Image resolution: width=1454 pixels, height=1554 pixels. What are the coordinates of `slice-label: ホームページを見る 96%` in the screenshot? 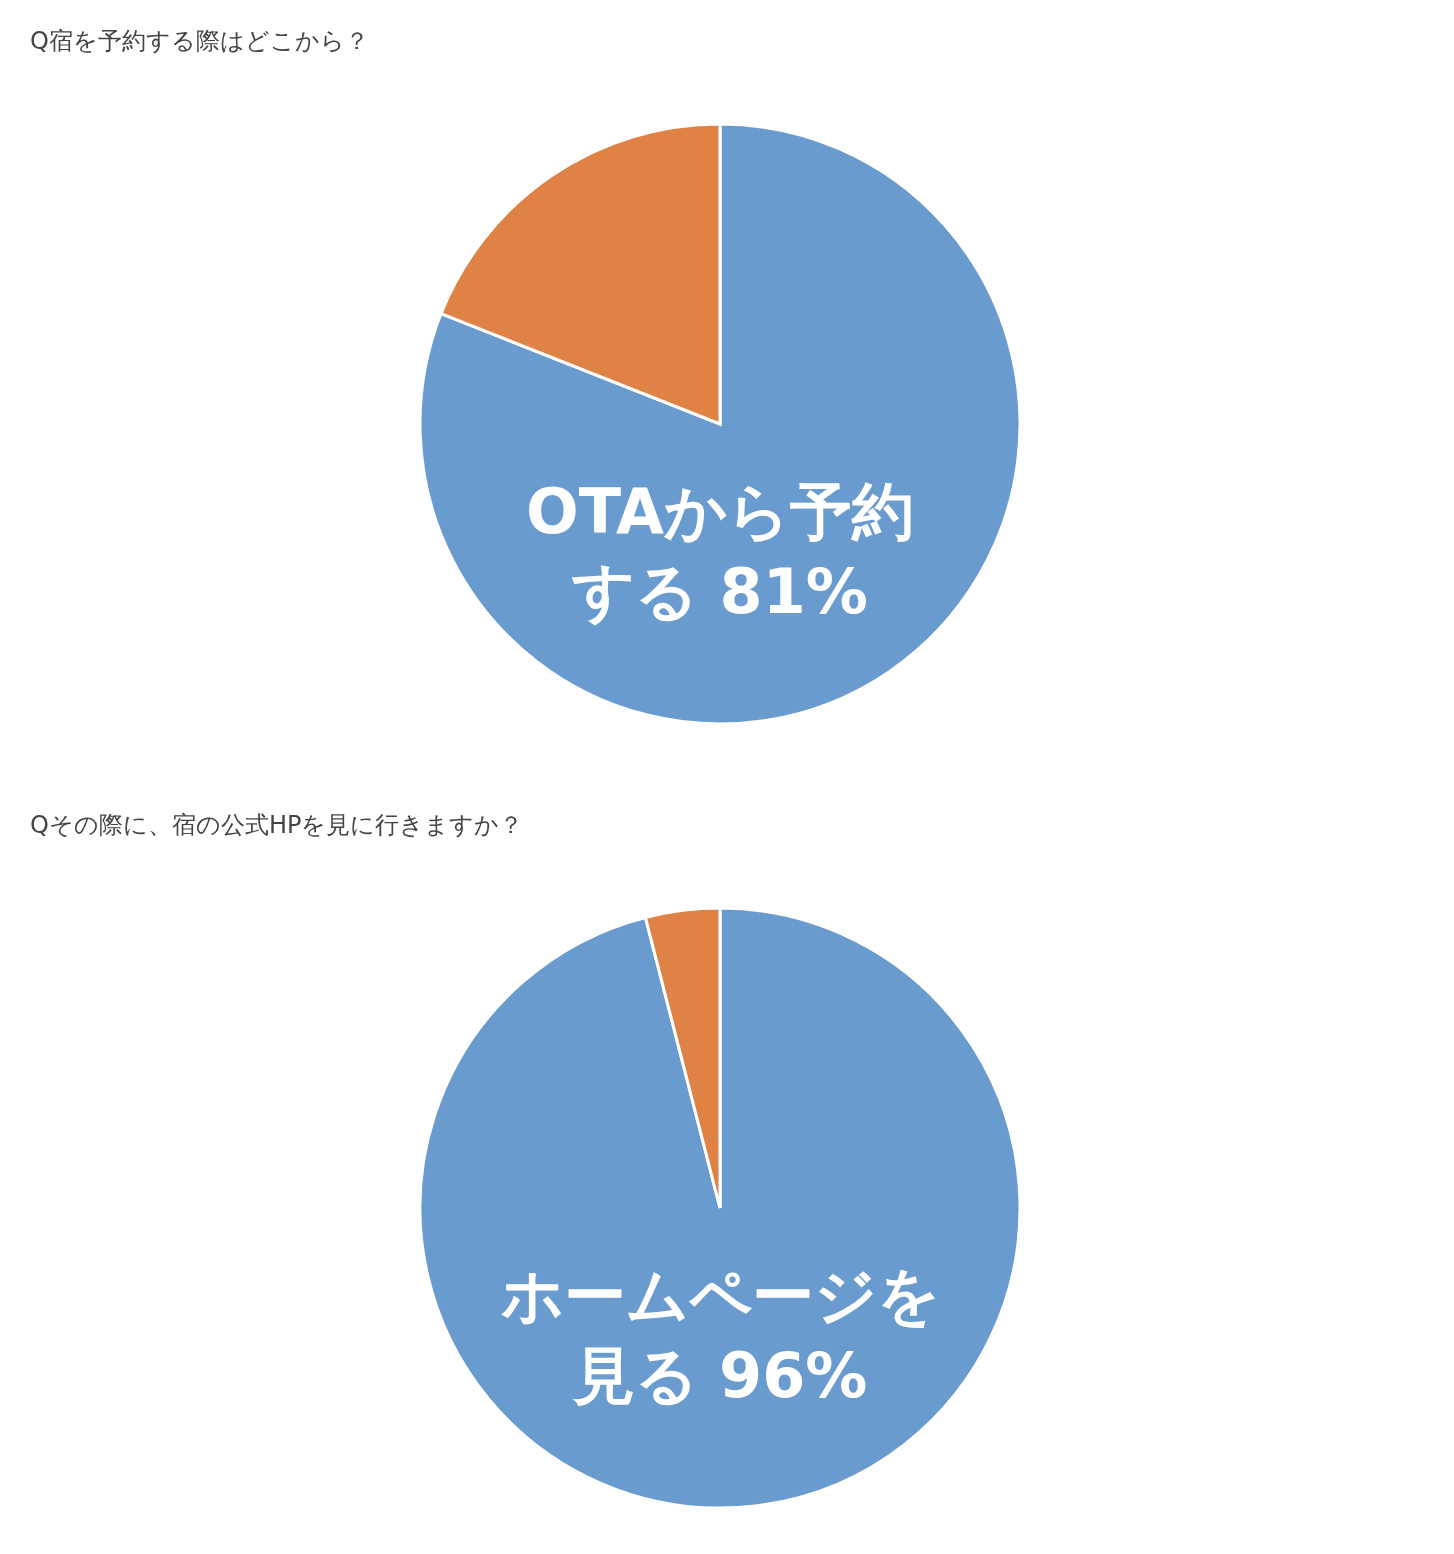 It's located at (720, 1335).